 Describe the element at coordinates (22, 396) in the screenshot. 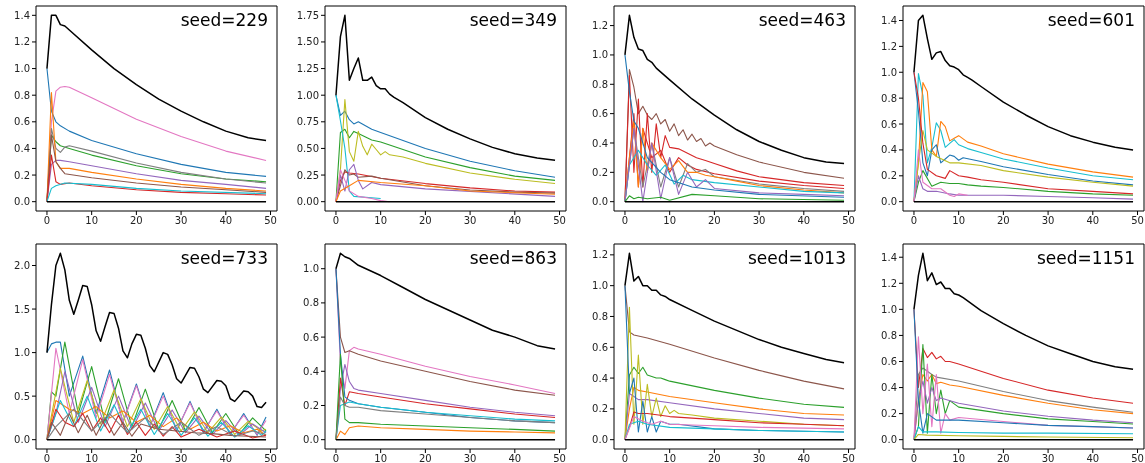

I see `y-tick-label: 0.5` at that location.